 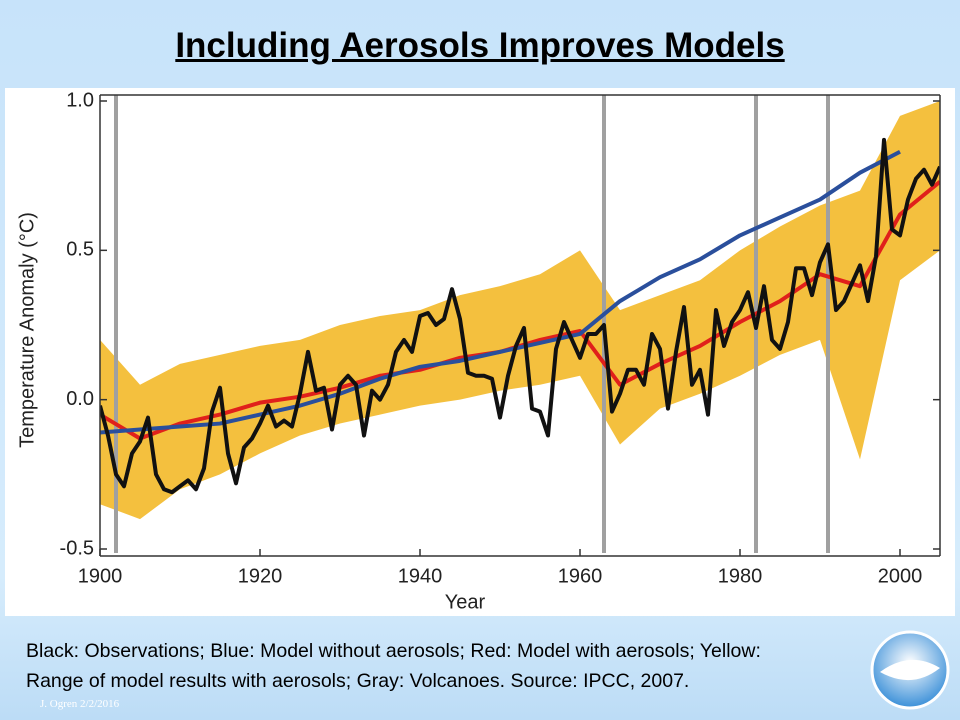 What do you see at coordinates (420, 576) in the screenshot?
I see `x-tick-label: 1940` at bounding box center [420, 576].